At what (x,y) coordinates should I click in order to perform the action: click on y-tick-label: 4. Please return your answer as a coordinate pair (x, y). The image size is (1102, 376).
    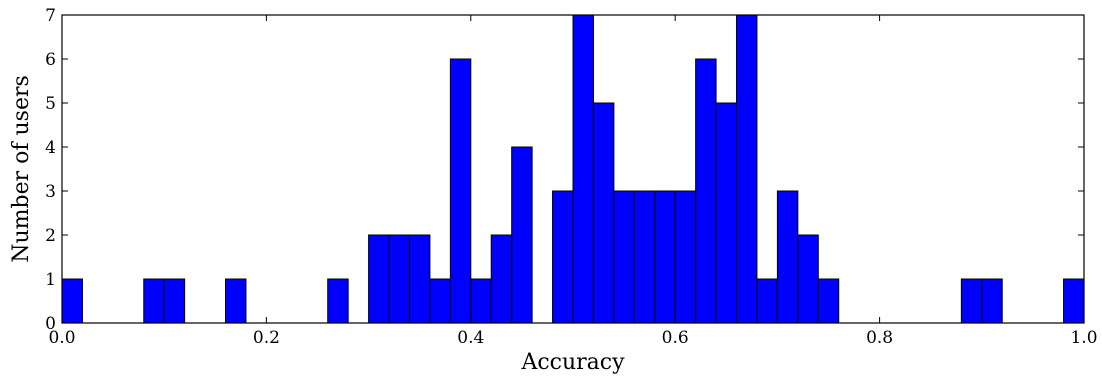
    Looking at the image, I should click on (50, 148).